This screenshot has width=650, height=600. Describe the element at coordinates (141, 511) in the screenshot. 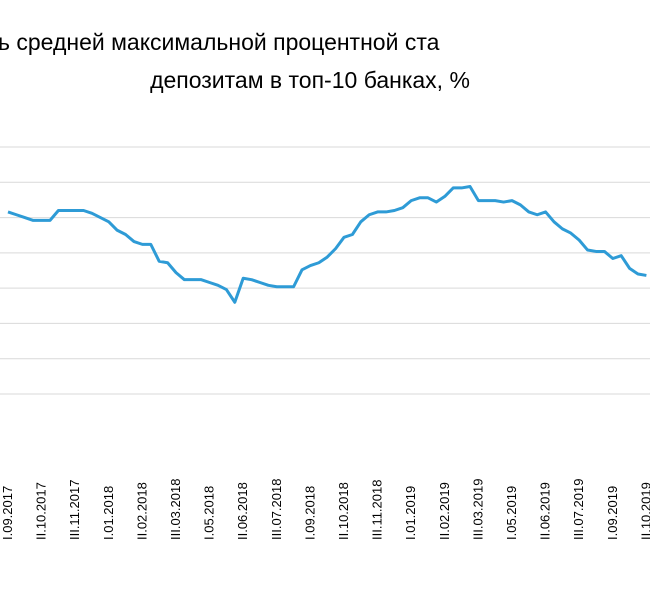

I see `x-tick-label: II.02.2018` at that location.